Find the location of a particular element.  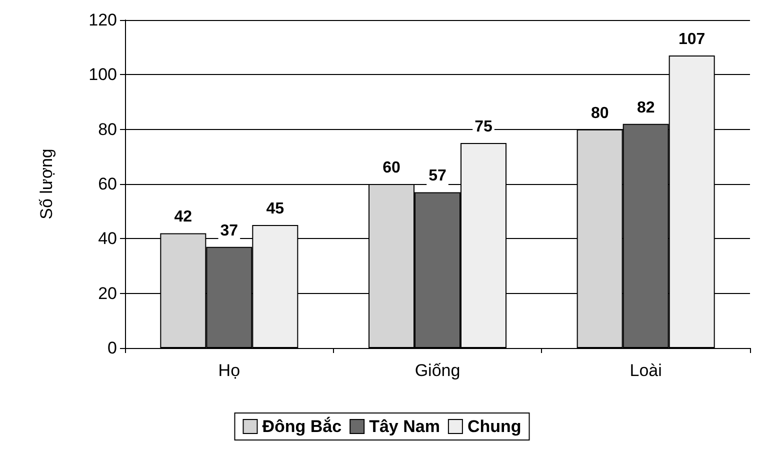

y-tick-label: 60 is located at coordinates (107, 184).